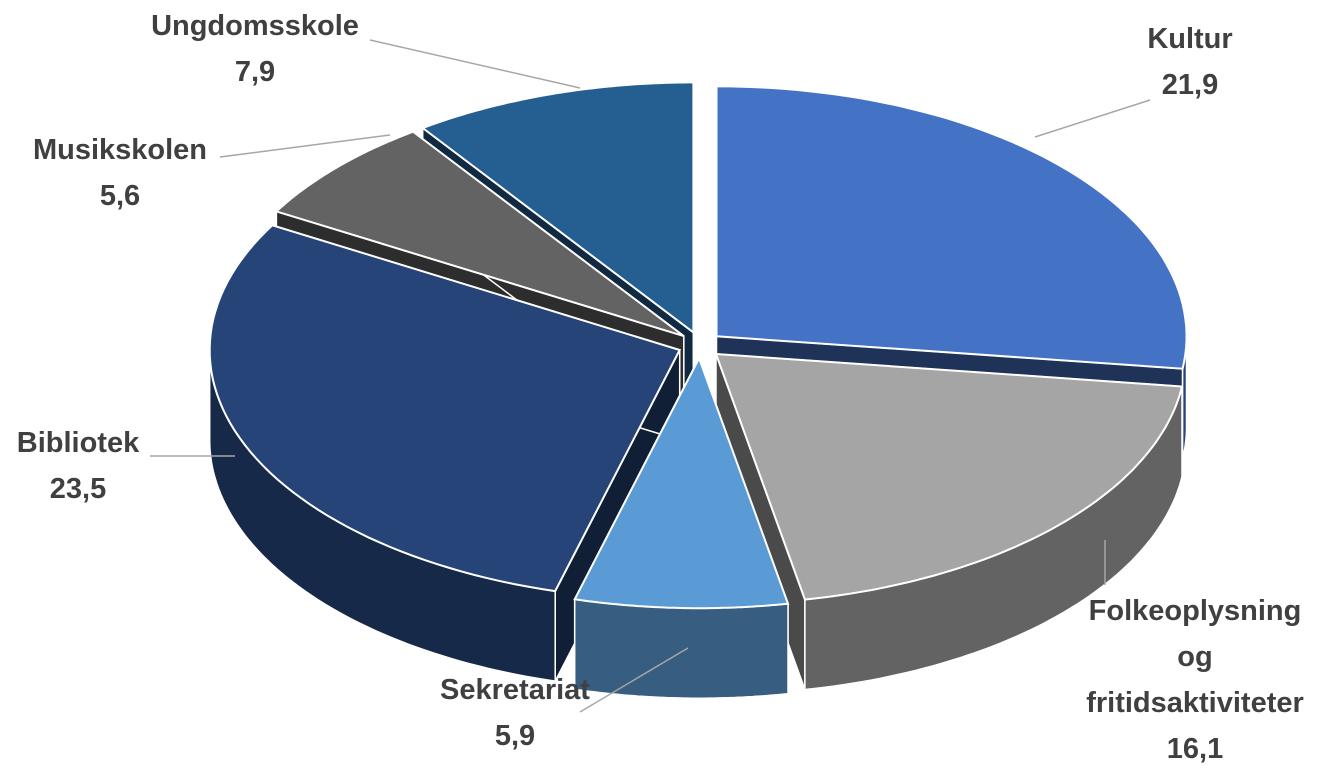 This screenshot has height=772, width=1338. Describe the element at coordinates (78, 443) in the screenshot. I see `category-label: Bibliotek` at that location.